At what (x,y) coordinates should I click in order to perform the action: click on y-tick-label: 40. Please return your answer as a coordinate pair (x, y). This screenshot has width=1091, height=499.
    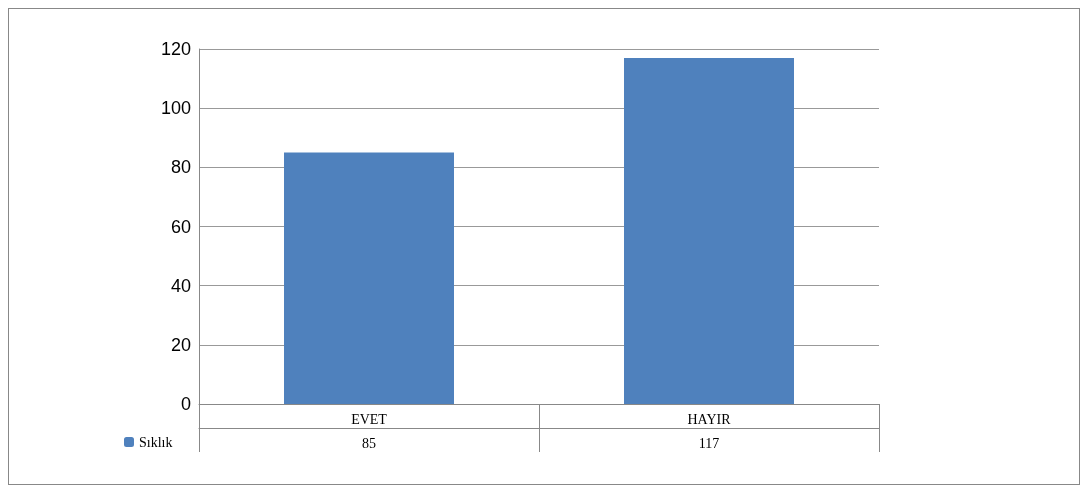
    Looking at the image, I should click on (180, 285).